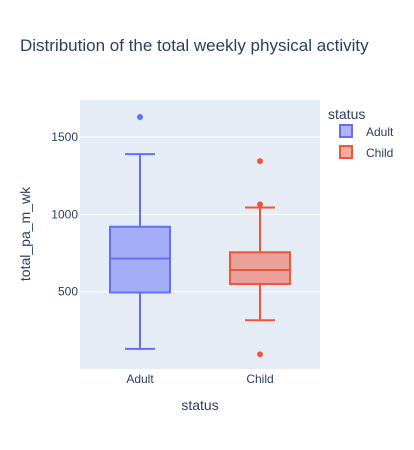  I want to click on y-tick-label-500: 500, so click(68, 292).